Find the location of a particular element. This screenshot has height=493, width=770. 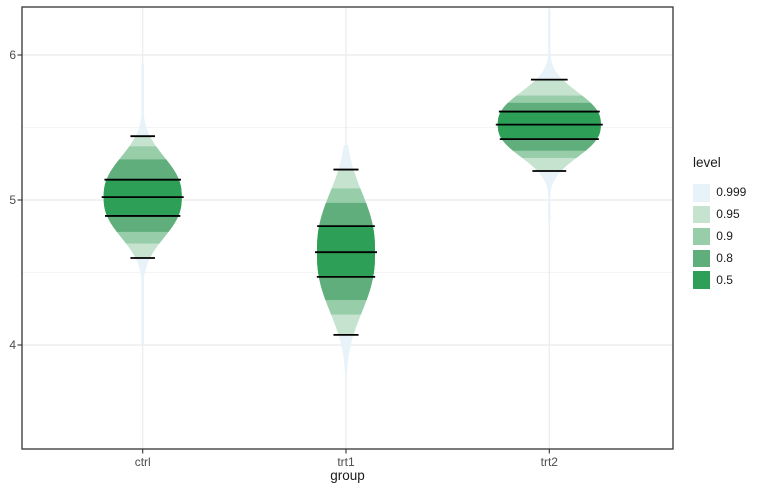

legend-item: 0.5 is located at coordinates (731, 280).